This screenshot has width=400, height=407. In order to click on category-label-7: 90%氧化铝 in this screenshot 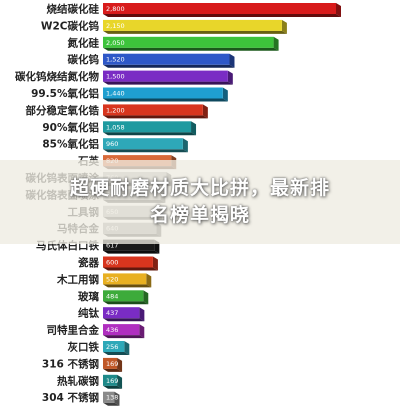, I will do `click(70, 127)`.